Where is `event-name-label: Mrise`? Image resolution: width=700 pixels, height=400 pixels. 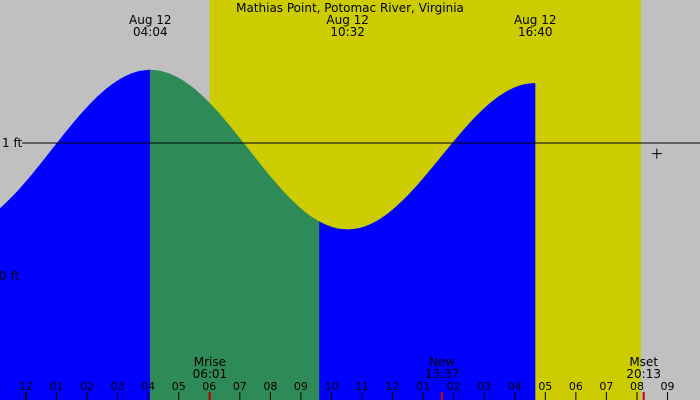 event-name-label: Mrise is located at coordinates (210, 362).